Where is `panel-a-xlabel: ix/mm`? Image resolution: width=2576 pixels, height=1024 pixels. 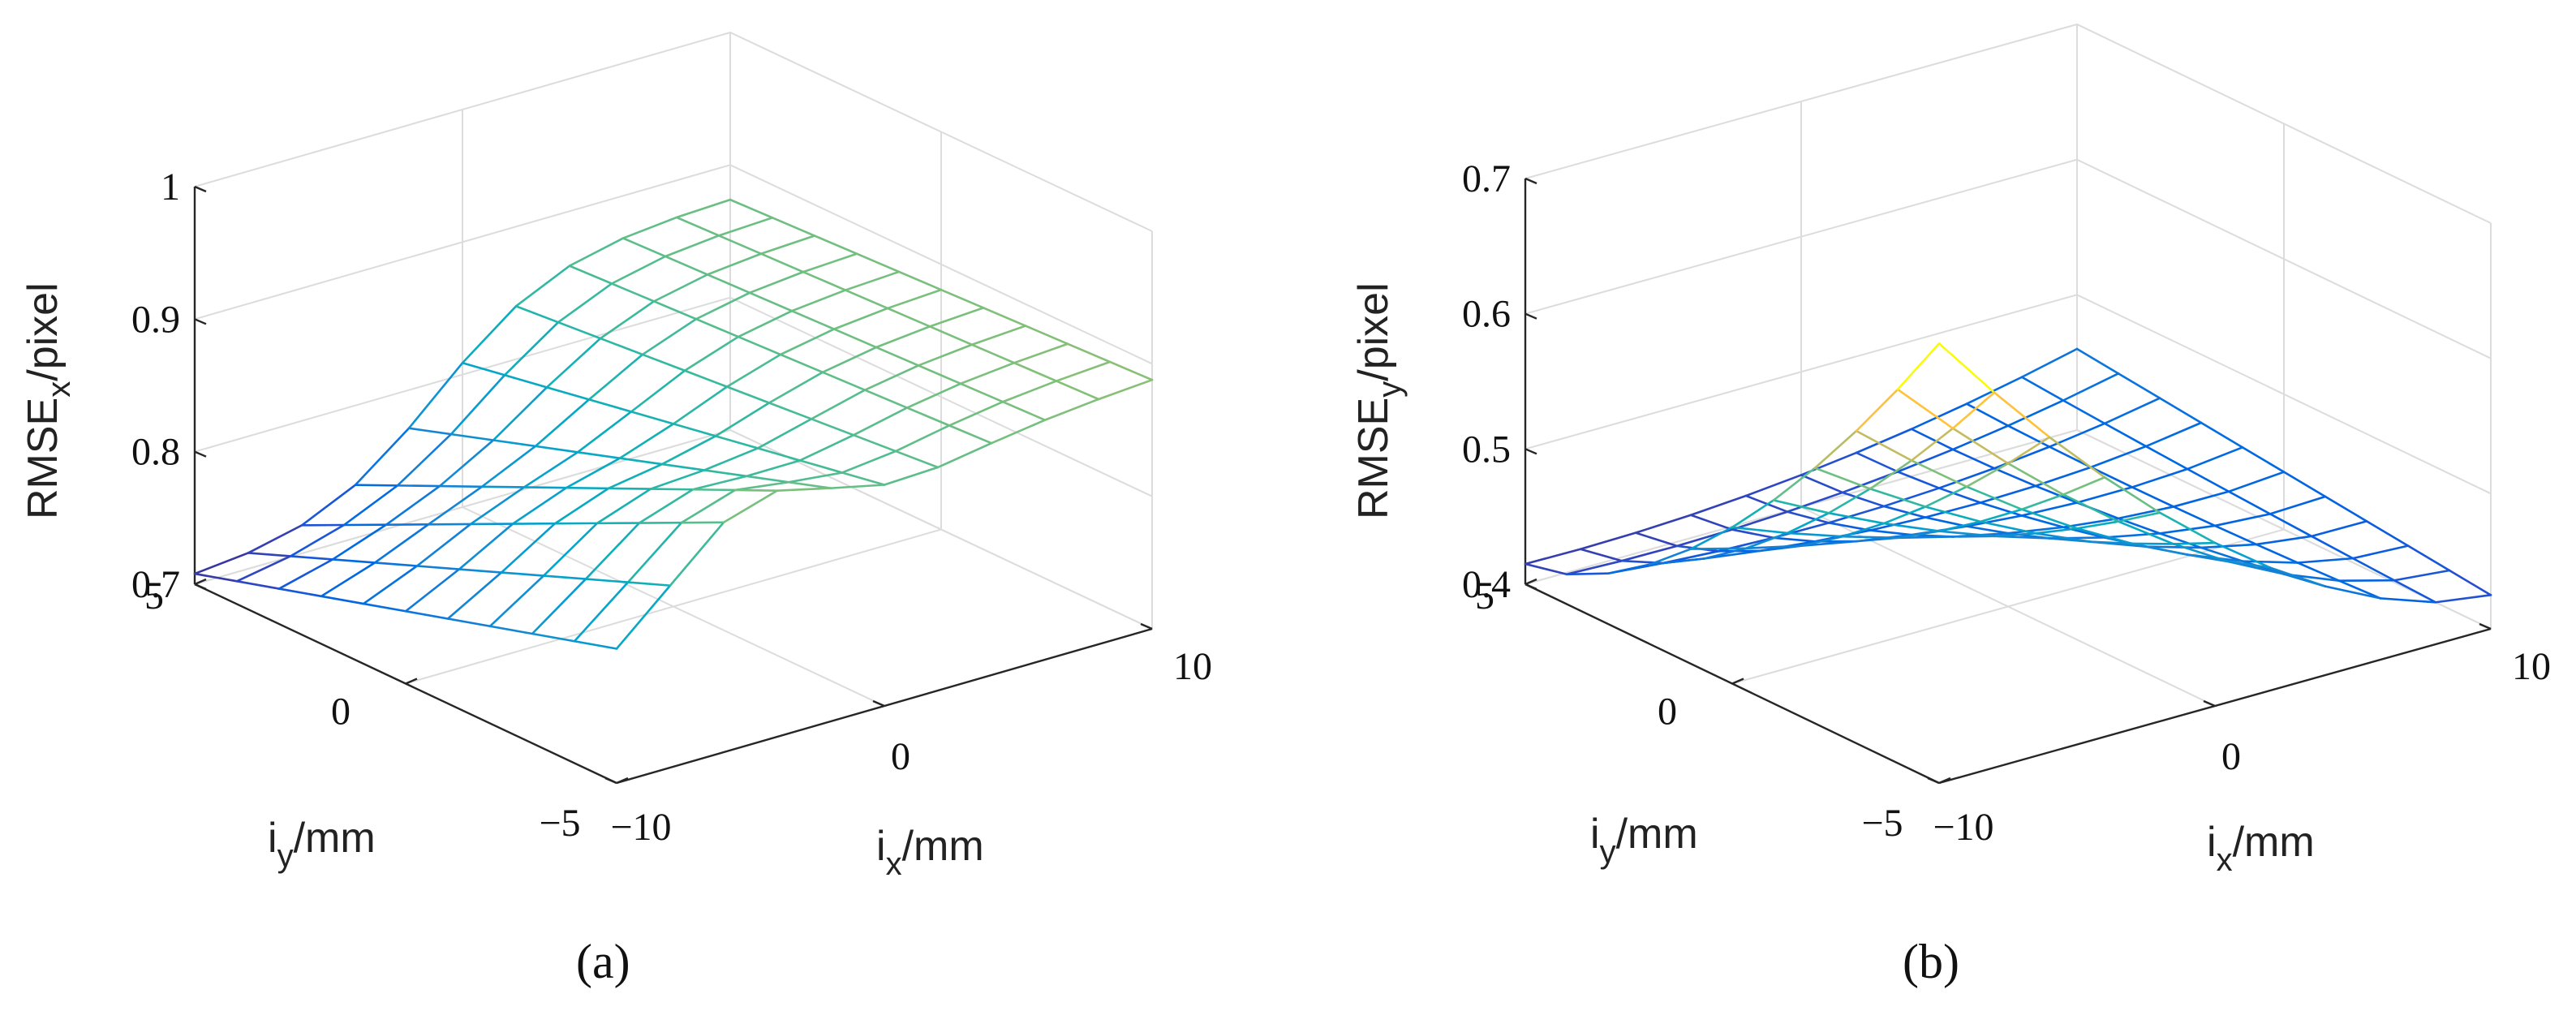
panel-a-xlabel: ix/mm is located at coordinates (930, 852).